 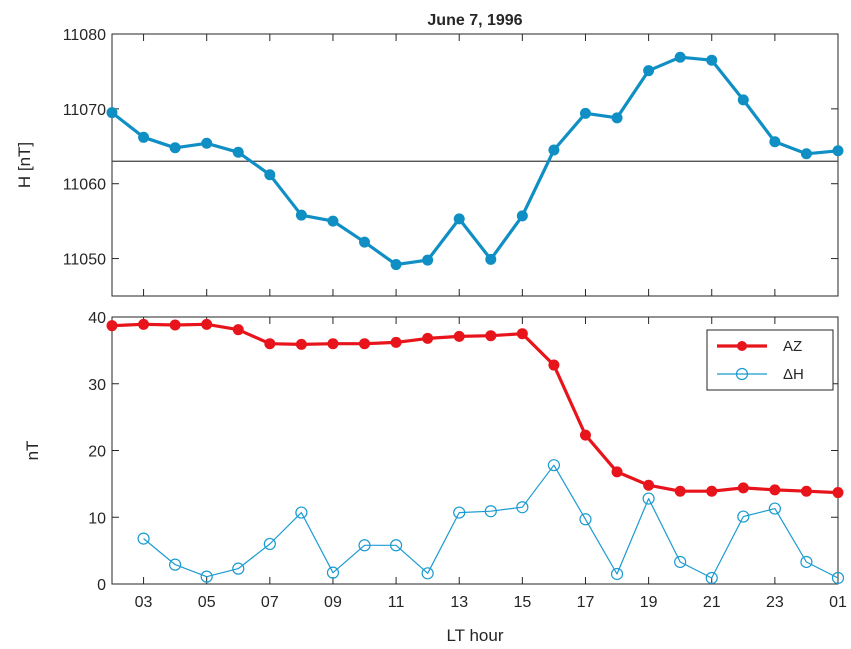 I want to click on y-tick-label: 0, so click(x=101, y=585).